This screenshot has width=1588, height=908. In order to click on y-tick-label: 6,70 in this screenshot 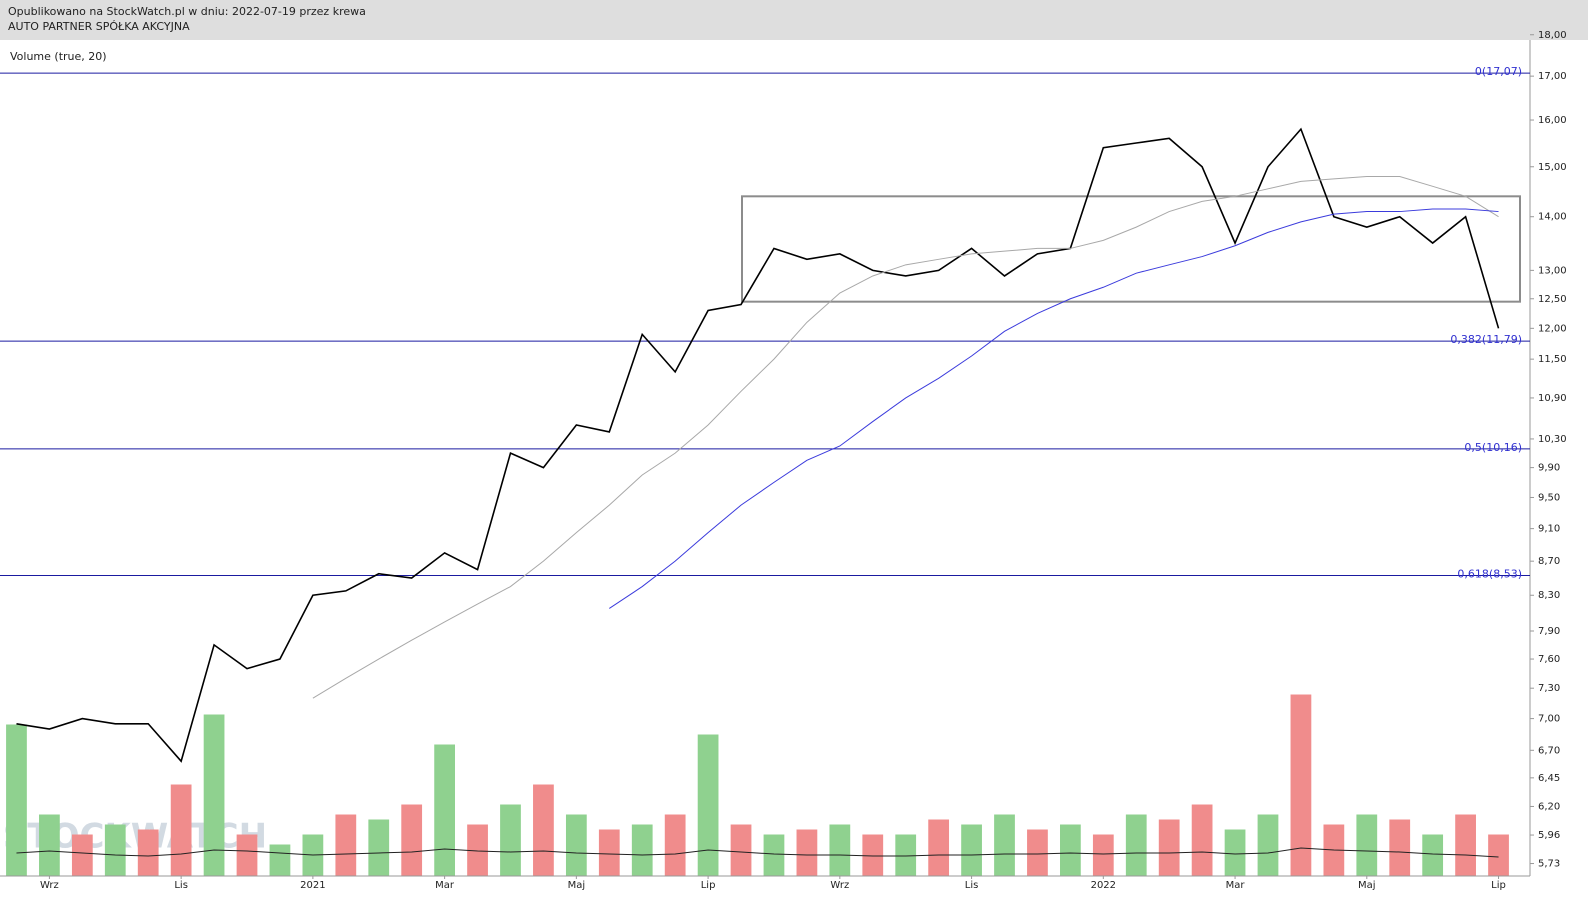, I will do `click(1549, 750)`.